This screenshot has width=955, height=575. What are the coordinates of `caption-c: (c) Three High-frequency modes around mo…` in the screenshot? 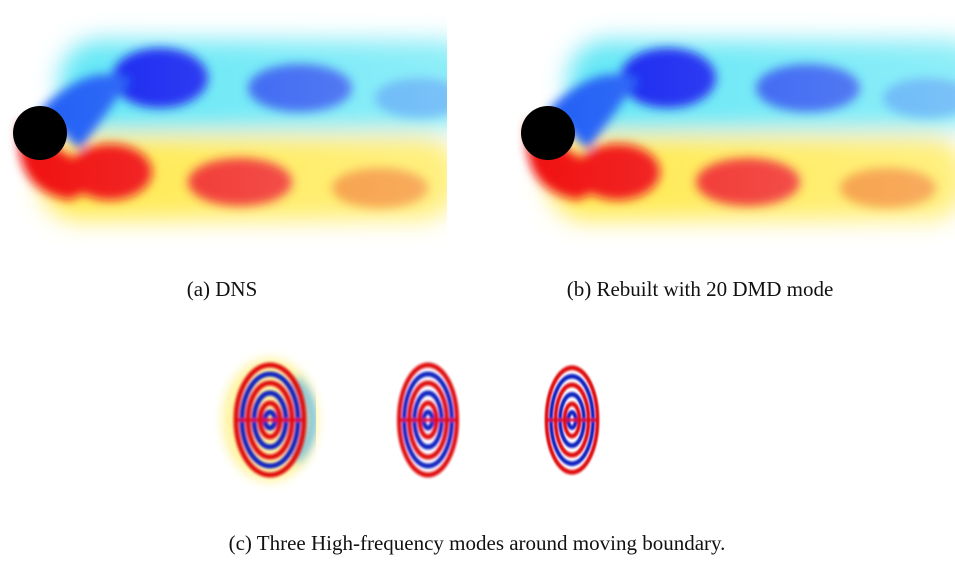 It's located at (477, 543).